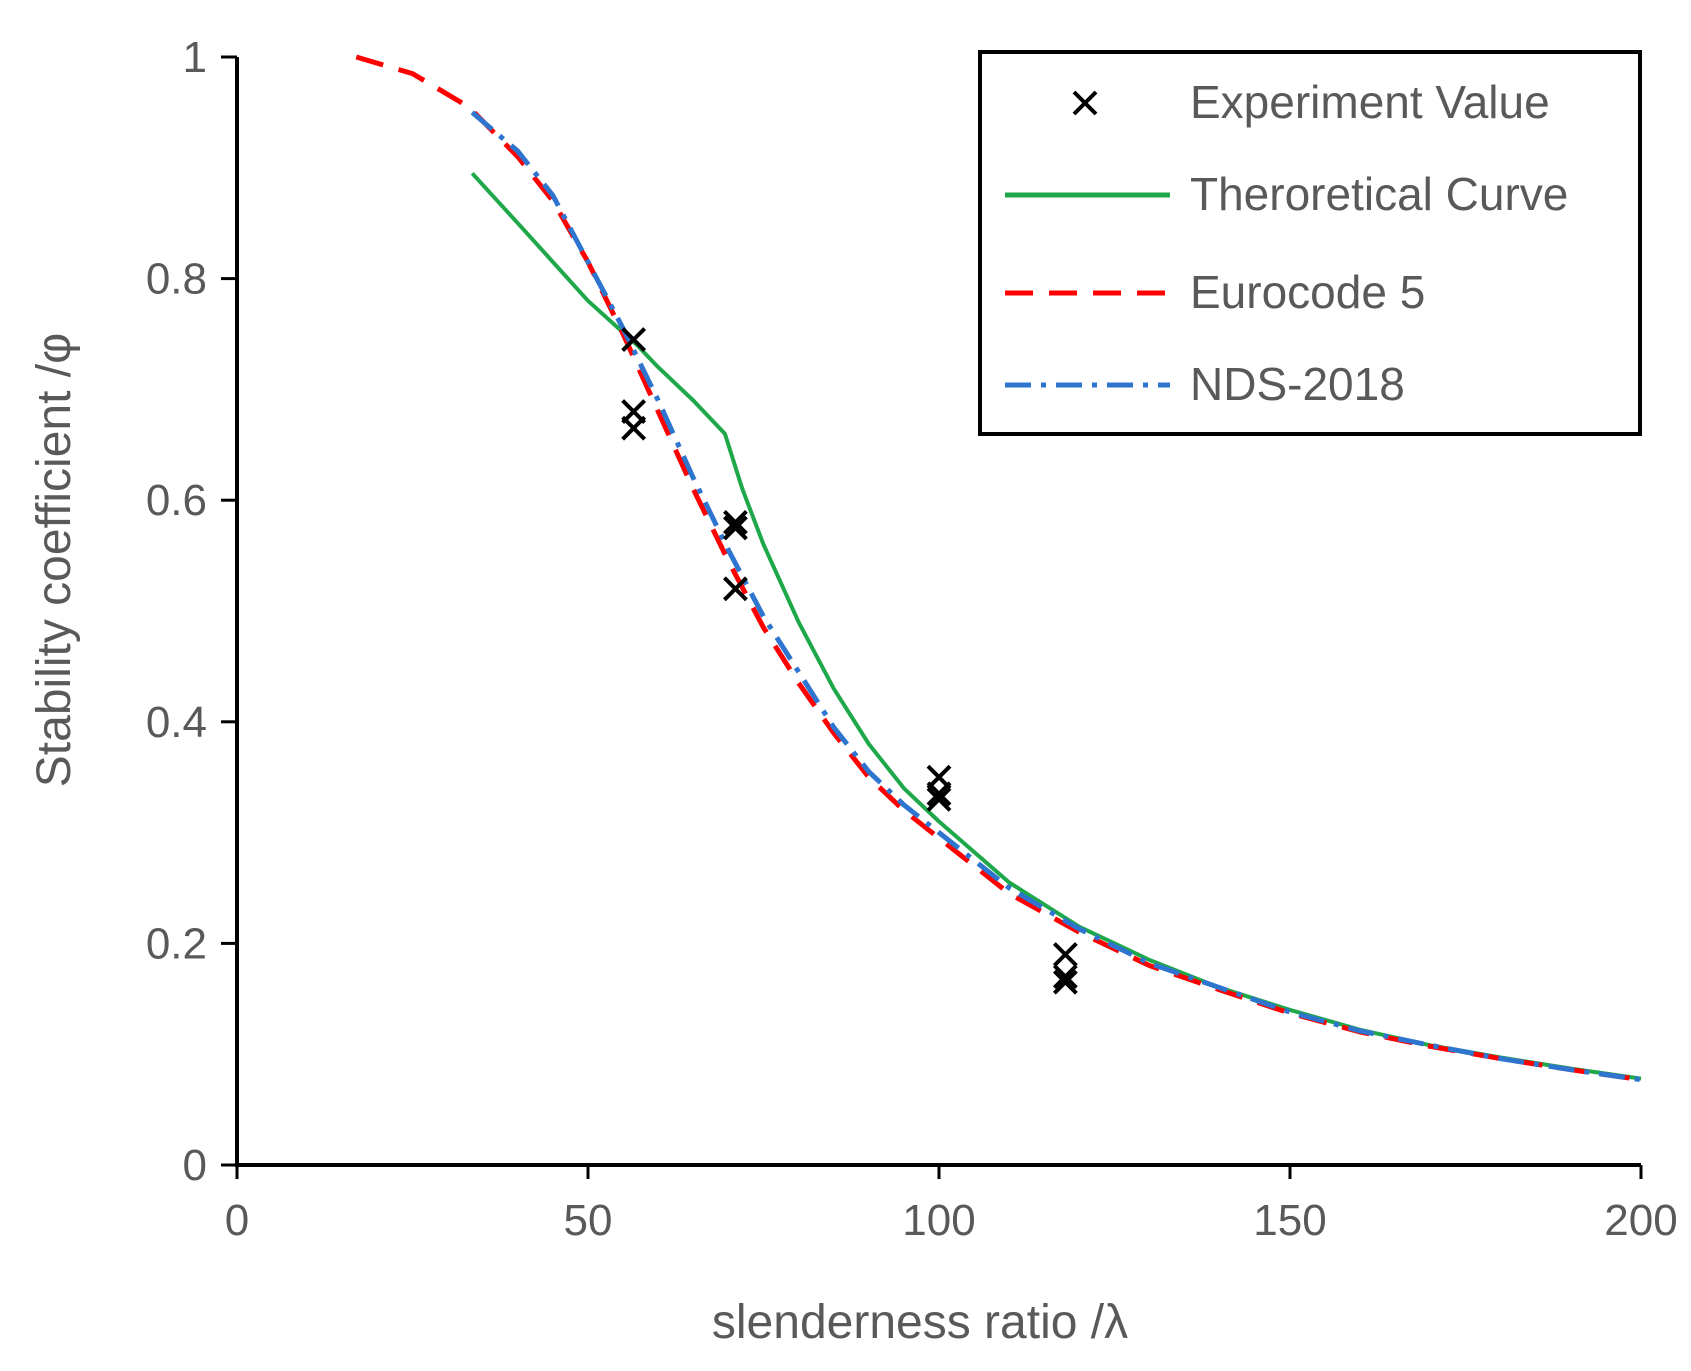  I want to click on legend-marker-experiment, so click(1085, 103).